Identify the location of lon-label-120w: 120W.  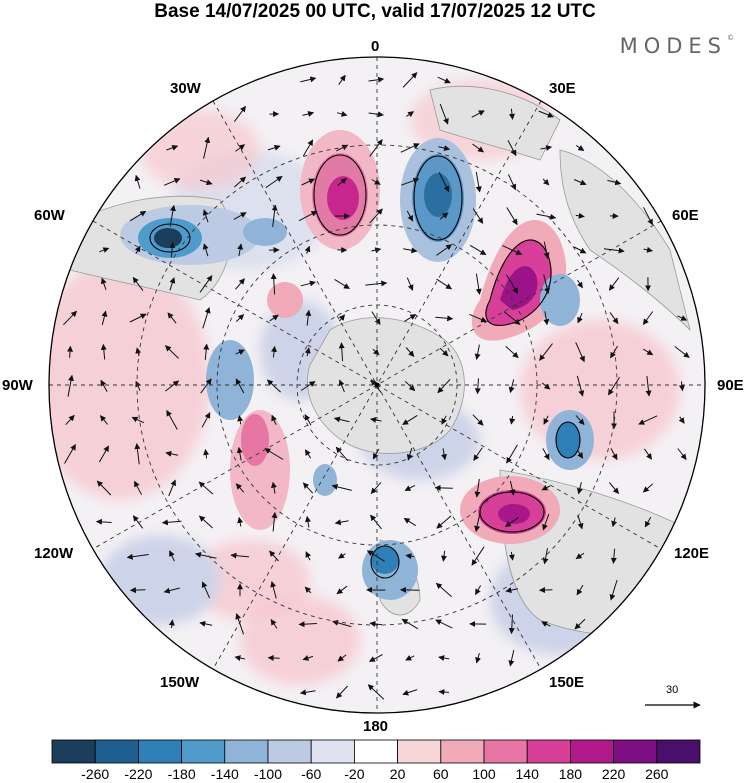
(54, 553).